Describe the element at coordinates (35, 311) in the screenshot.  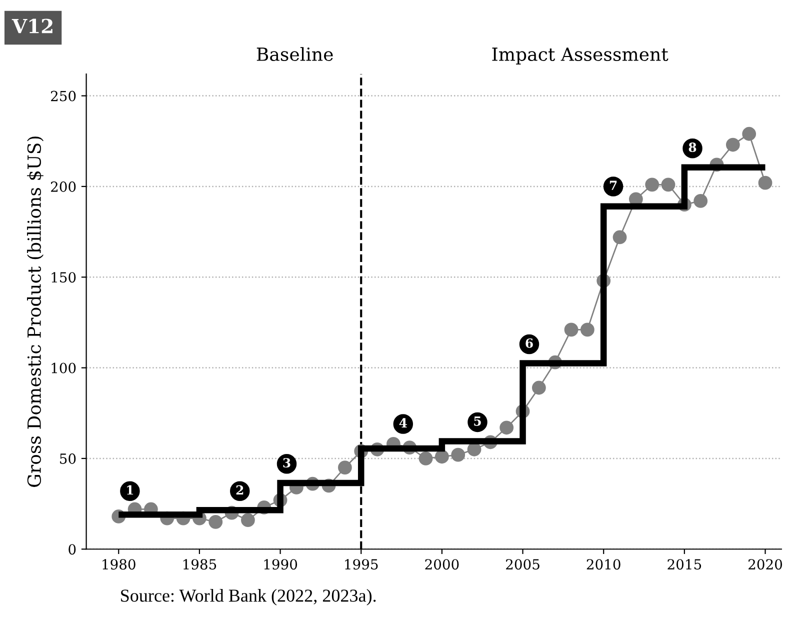
I see `y-axis-title: Gross Domestic Product (billions $US)` at that location.